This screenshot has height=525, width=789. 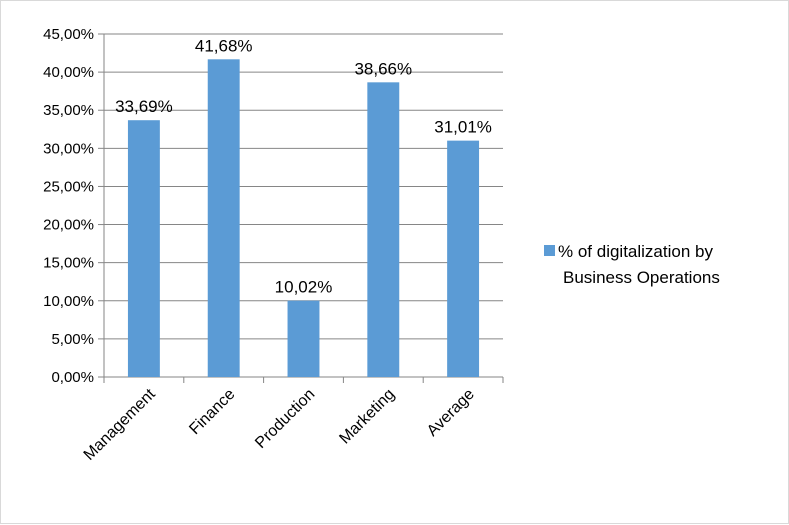 What do you see at coordinates (120, 424) in the screenshot?
I see `category-label: Management` at bounding box center [120, 424].